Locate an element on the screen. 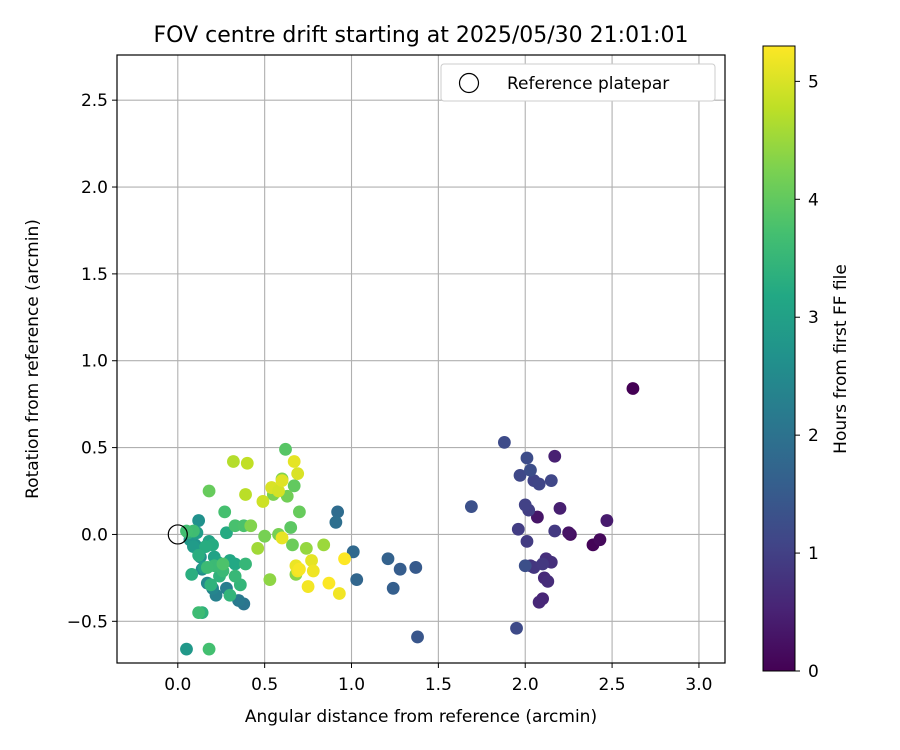  colorbar-tick-label: 0 is located at coordinates (813, 672).